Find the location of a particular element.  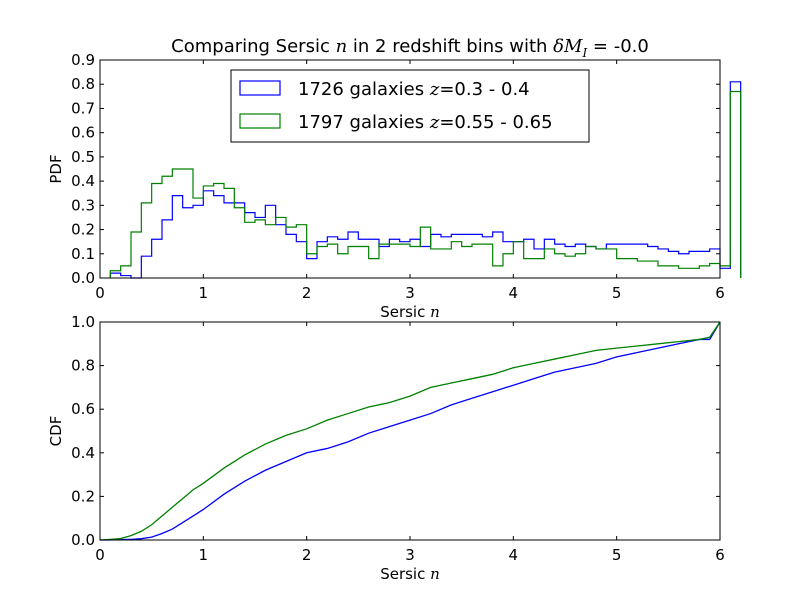

cdf-y-tick-label: 0.0 is located at coordinates (83, 540).